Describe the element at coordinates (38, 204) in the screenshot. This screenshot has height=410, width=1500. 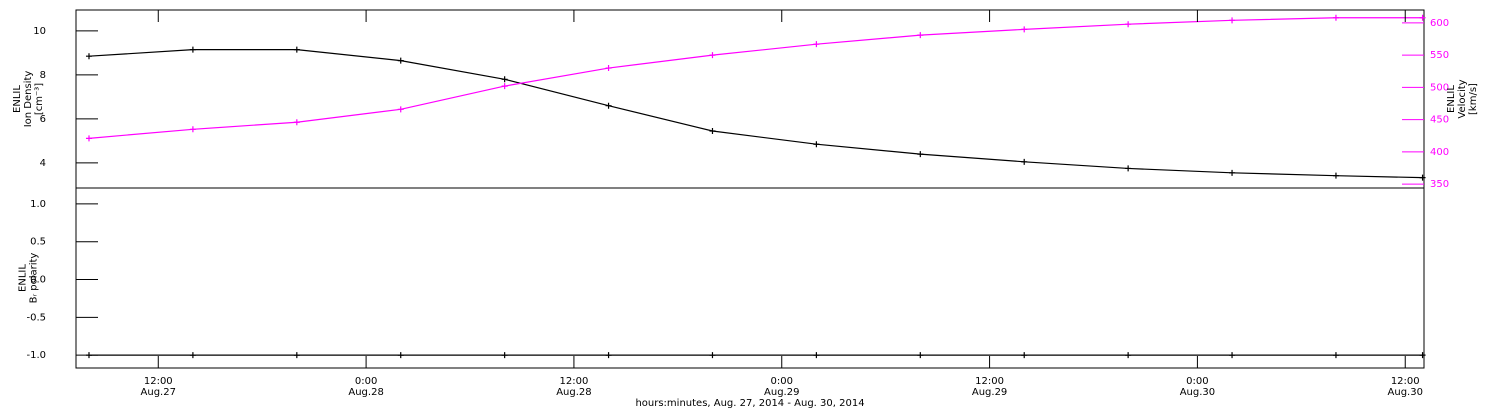
I see `y-tick-label: 1.0` at that location.